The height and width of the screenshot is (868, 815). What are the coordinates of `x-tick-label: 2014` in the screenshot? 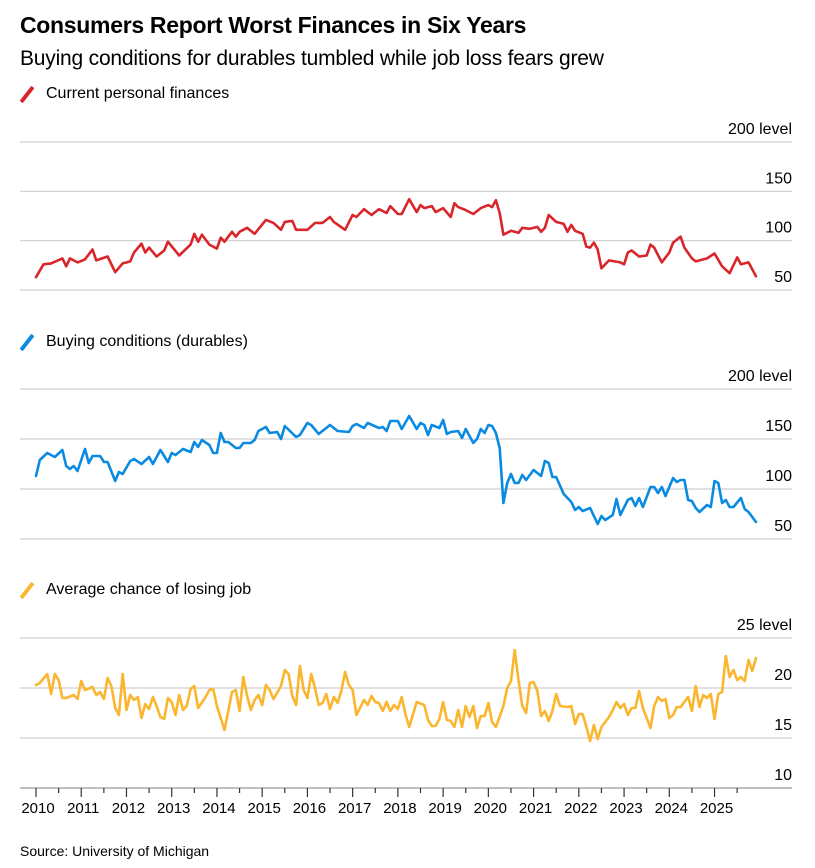 It's located at (218, 808).